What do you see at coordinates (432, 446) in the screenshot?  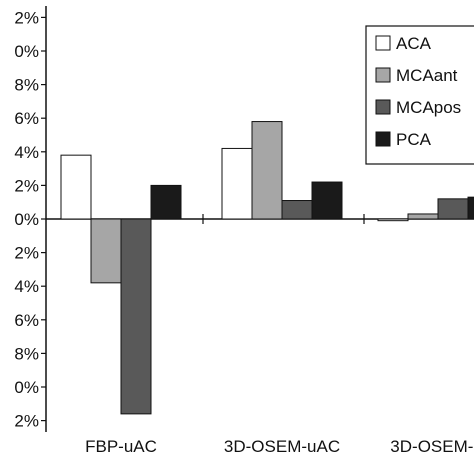 I see `category-label: 3D-OSEM-C` at bounding box center [432, 446].